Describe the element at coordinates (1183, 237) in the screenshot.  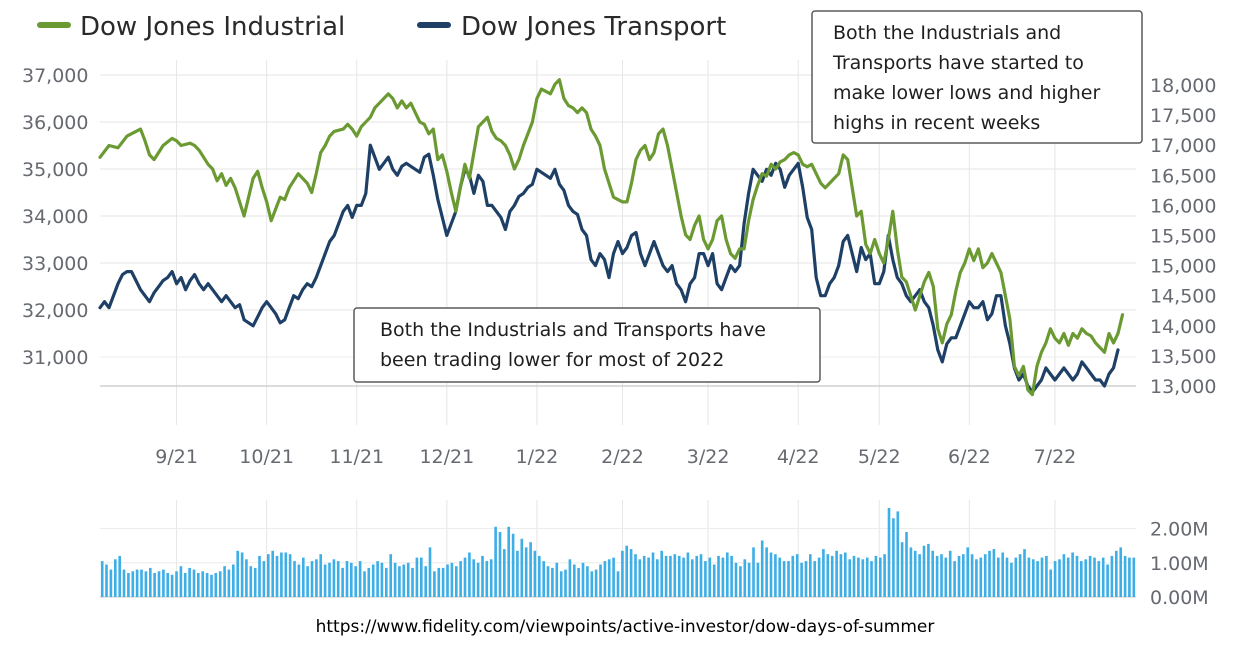
I see `right-tick-label: 15,500` at that location.